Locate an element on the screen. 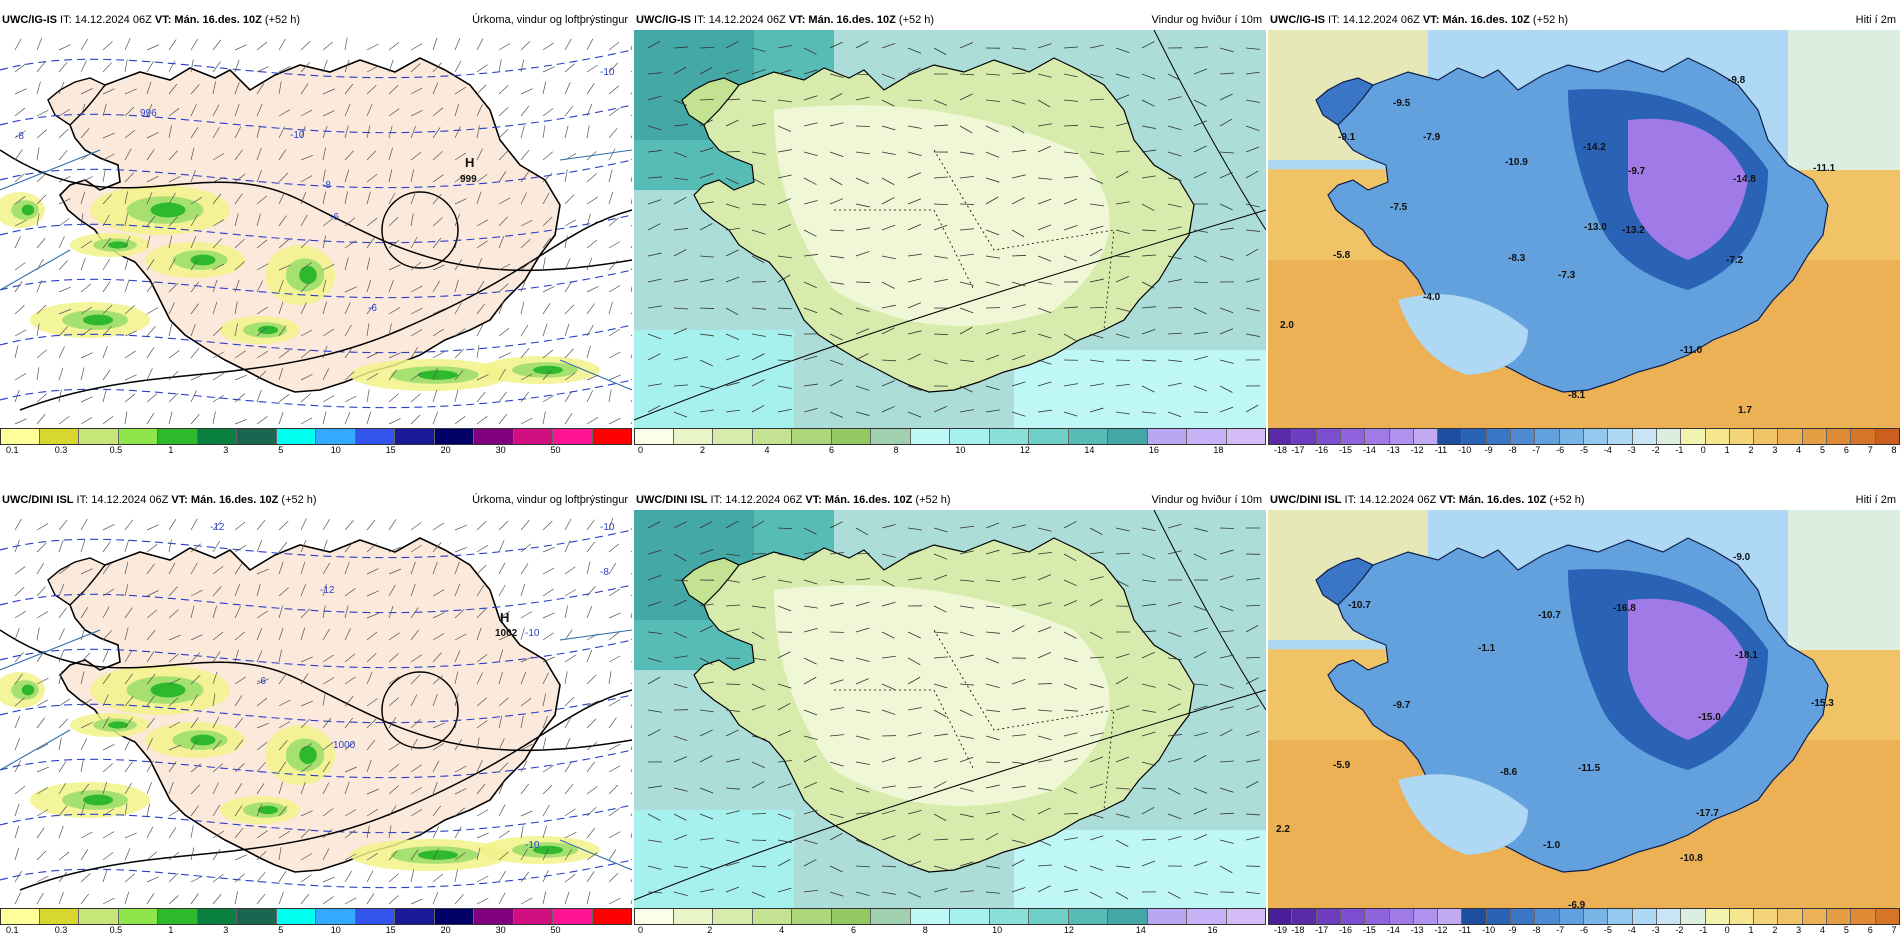 Image resolution: width=1900 pixels, height=950 pixels. temperature-label: -16.8 is located at coordinates (1624, 608).